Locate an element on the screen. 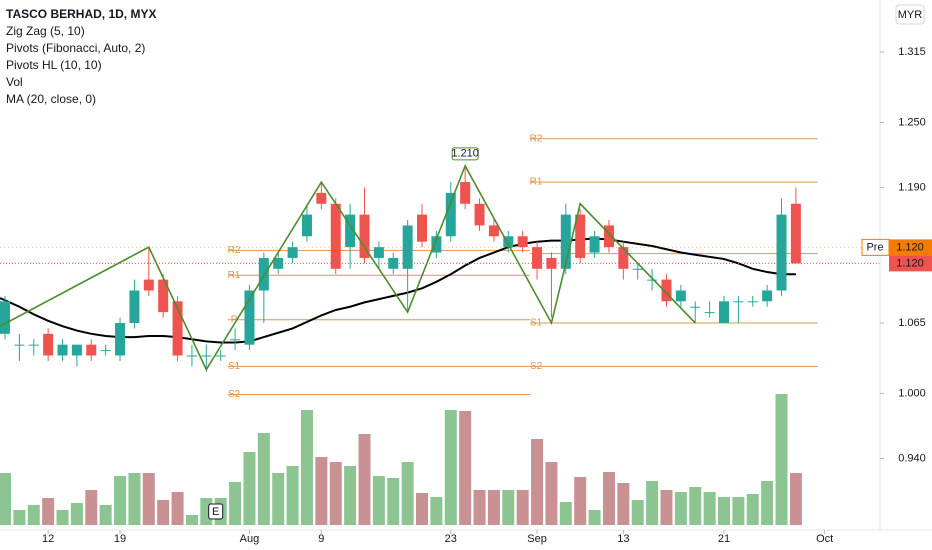 This screenshot has width=932, height=550. zigzag-label: 1.210 is located at coordinates (465, 154).